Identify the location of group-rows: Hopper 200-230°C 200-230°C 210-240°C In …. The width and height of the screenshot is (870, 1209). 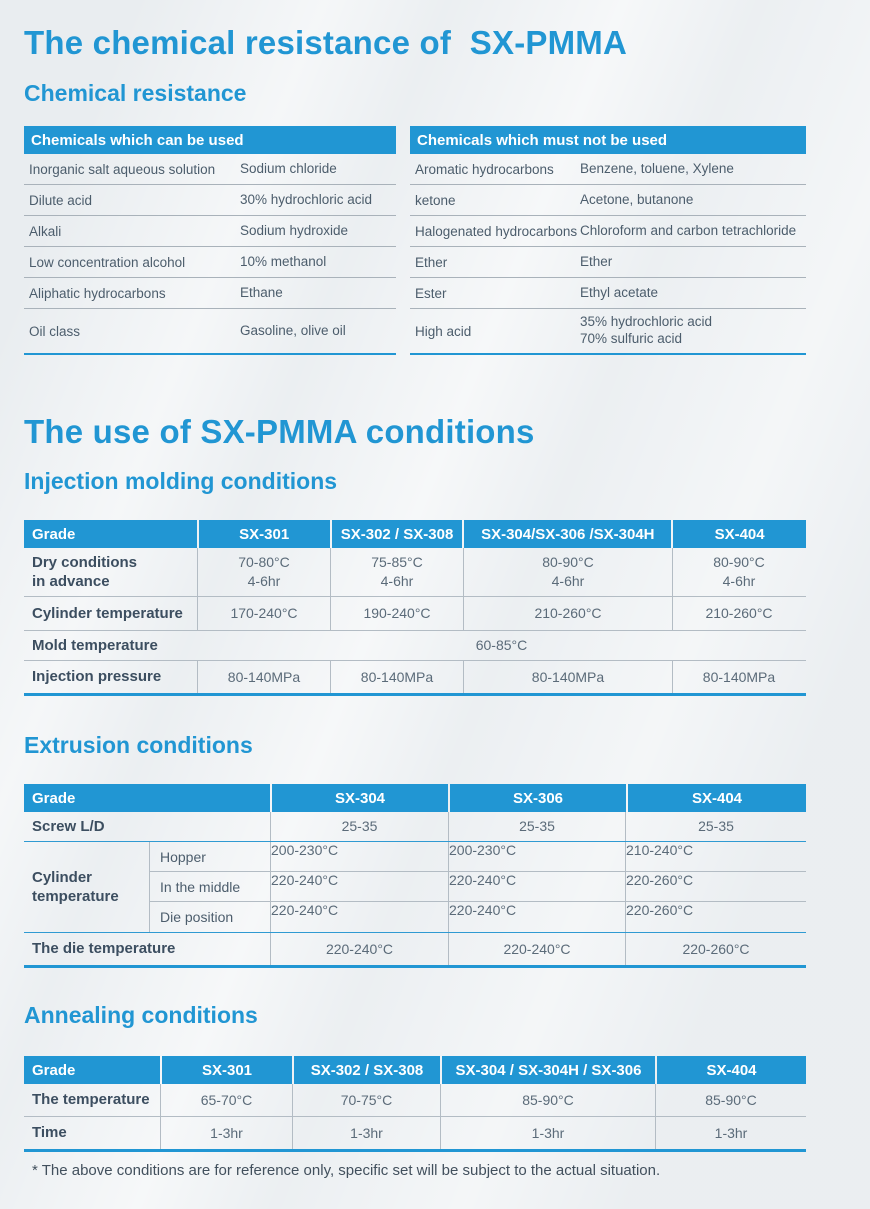
(478, 887).